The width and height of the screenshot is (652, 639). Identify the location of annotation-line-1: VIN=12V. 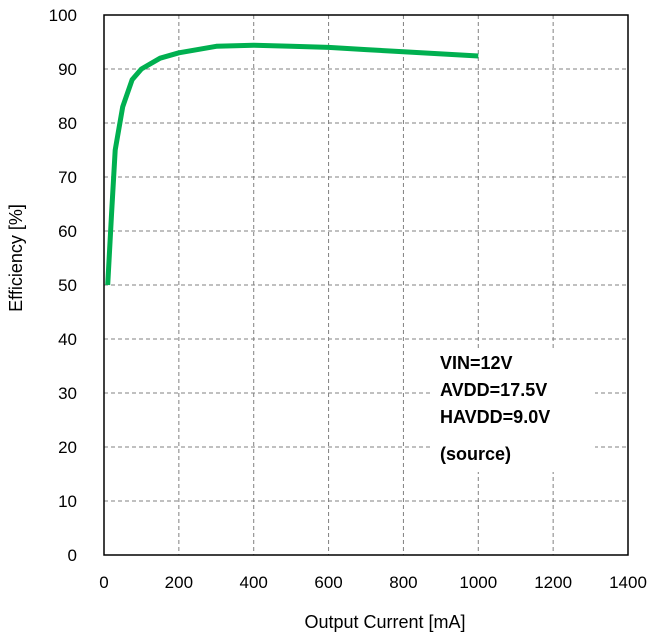
(476, 363).